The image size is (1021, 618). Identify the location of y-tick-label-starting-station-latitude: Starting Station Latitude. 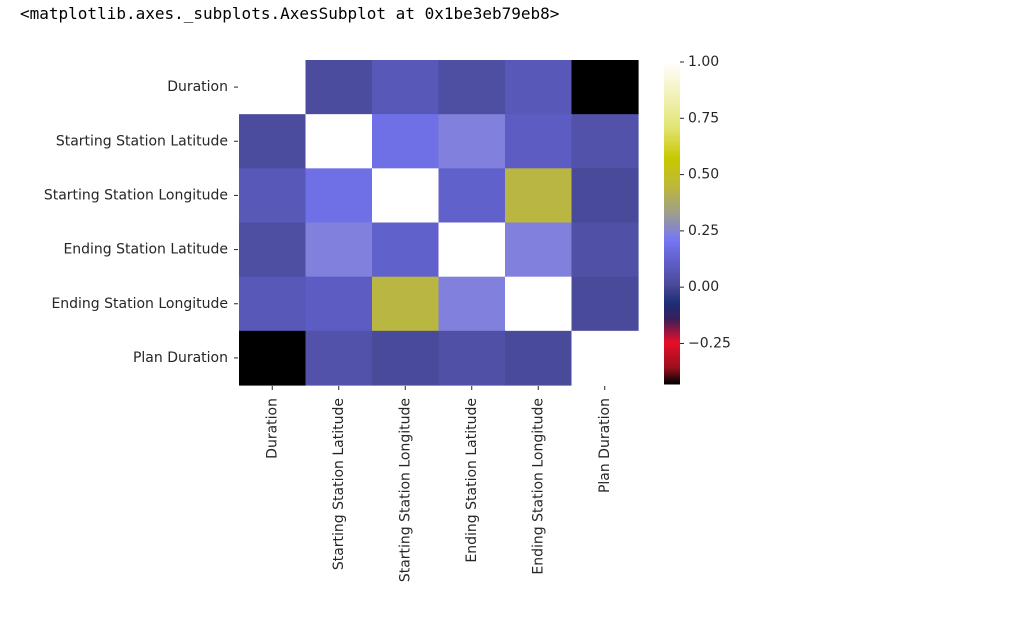
(142, 141).